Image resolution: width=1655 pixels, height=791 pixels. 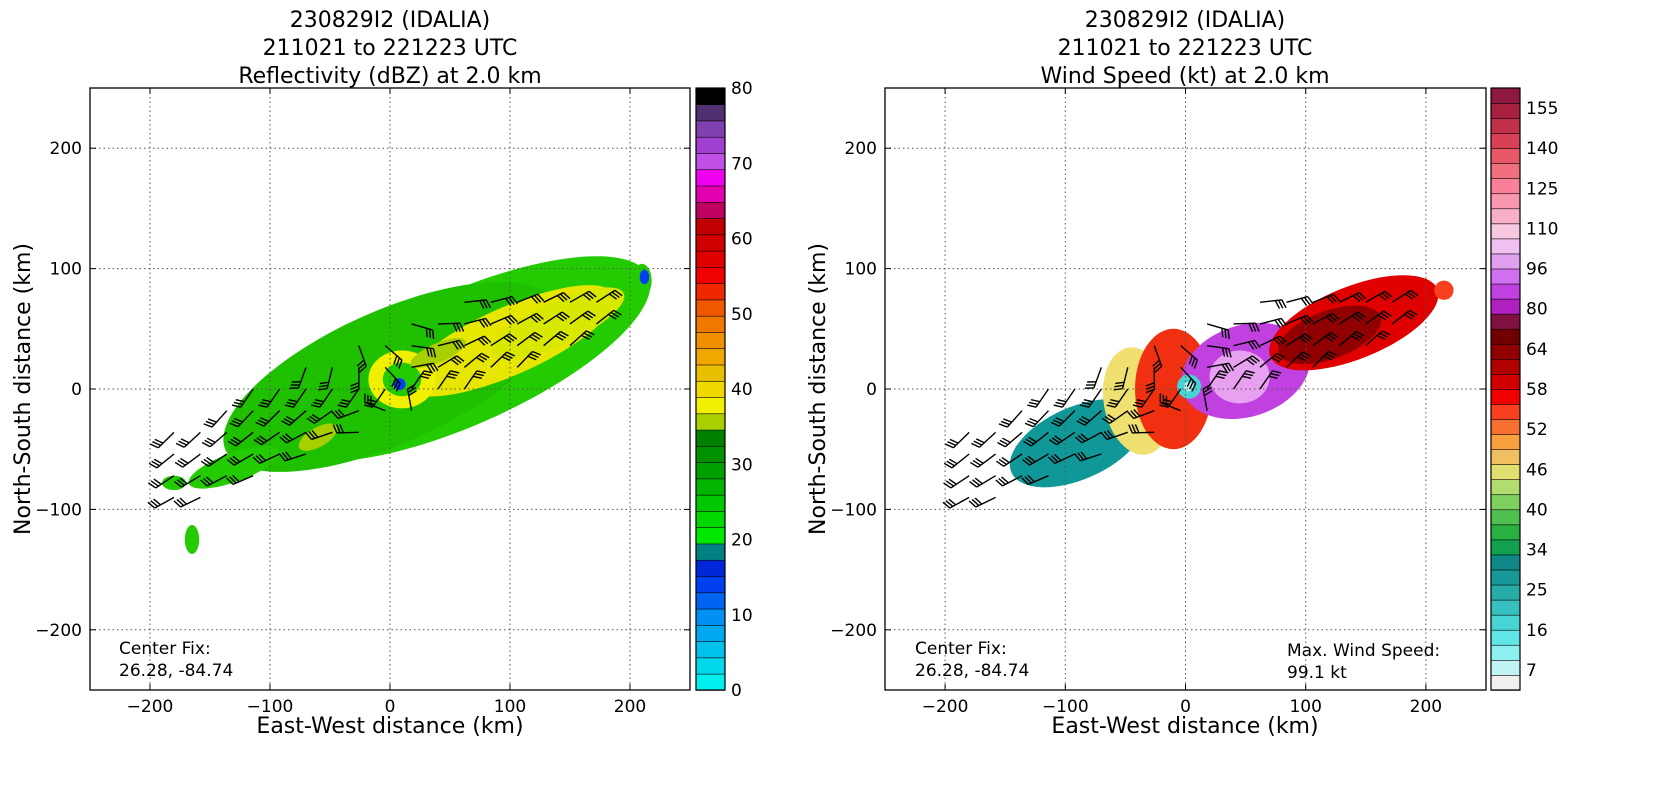 I want to click on colorbar-tick-label: 70, so click(x=742, y=164).